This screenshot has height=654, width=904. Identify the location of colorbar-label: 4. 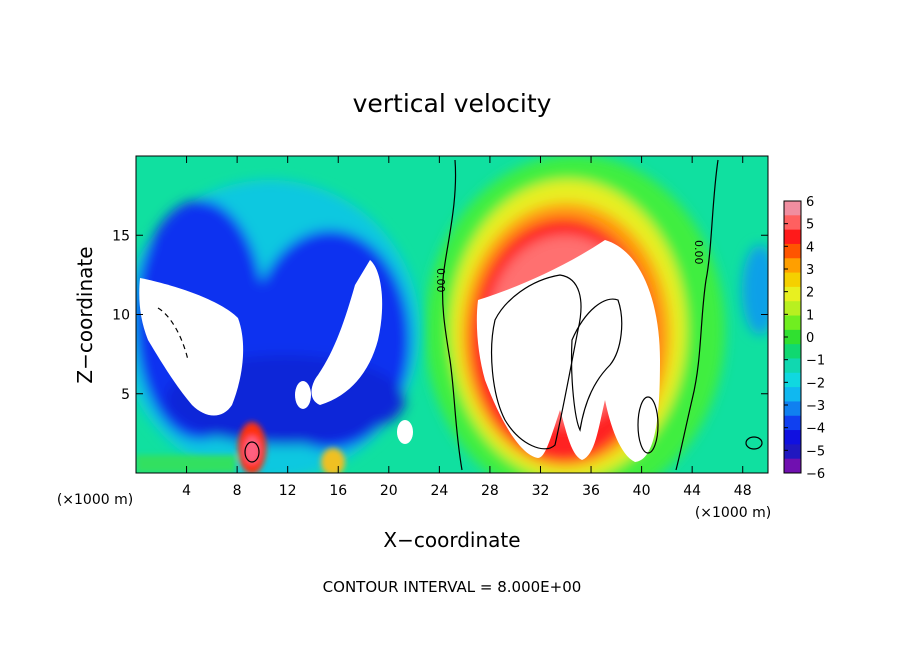
(810, 247).